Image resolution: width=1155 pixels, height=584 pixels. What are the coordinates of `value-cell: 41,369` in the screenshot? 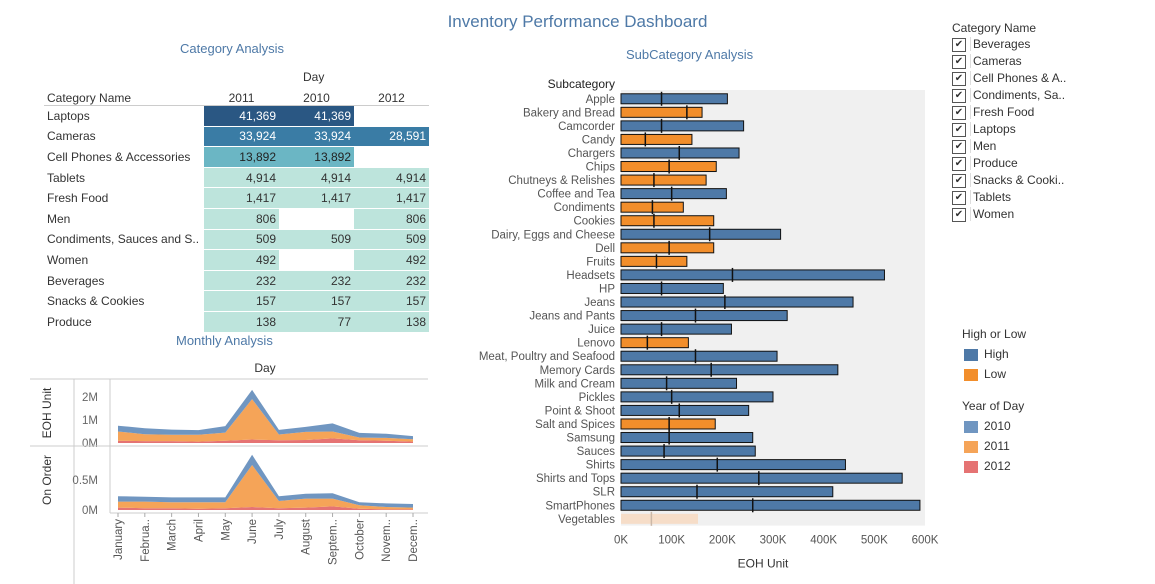 It's located at (316, 116).